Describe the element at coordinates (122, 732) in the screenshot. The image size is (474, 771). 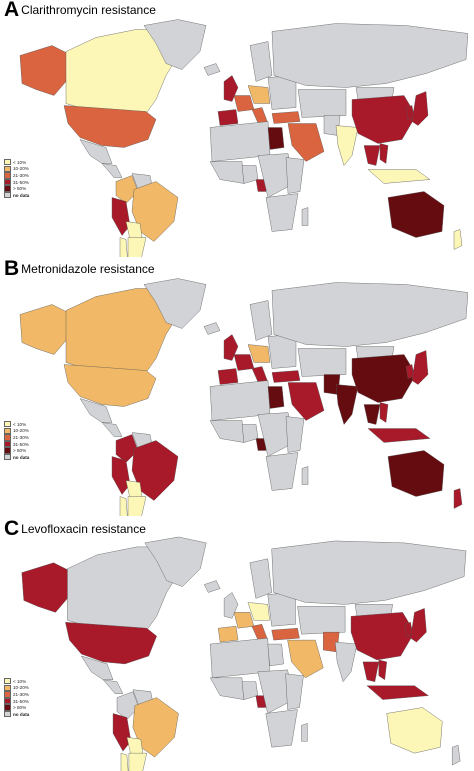
I see `country-peru` at that location.